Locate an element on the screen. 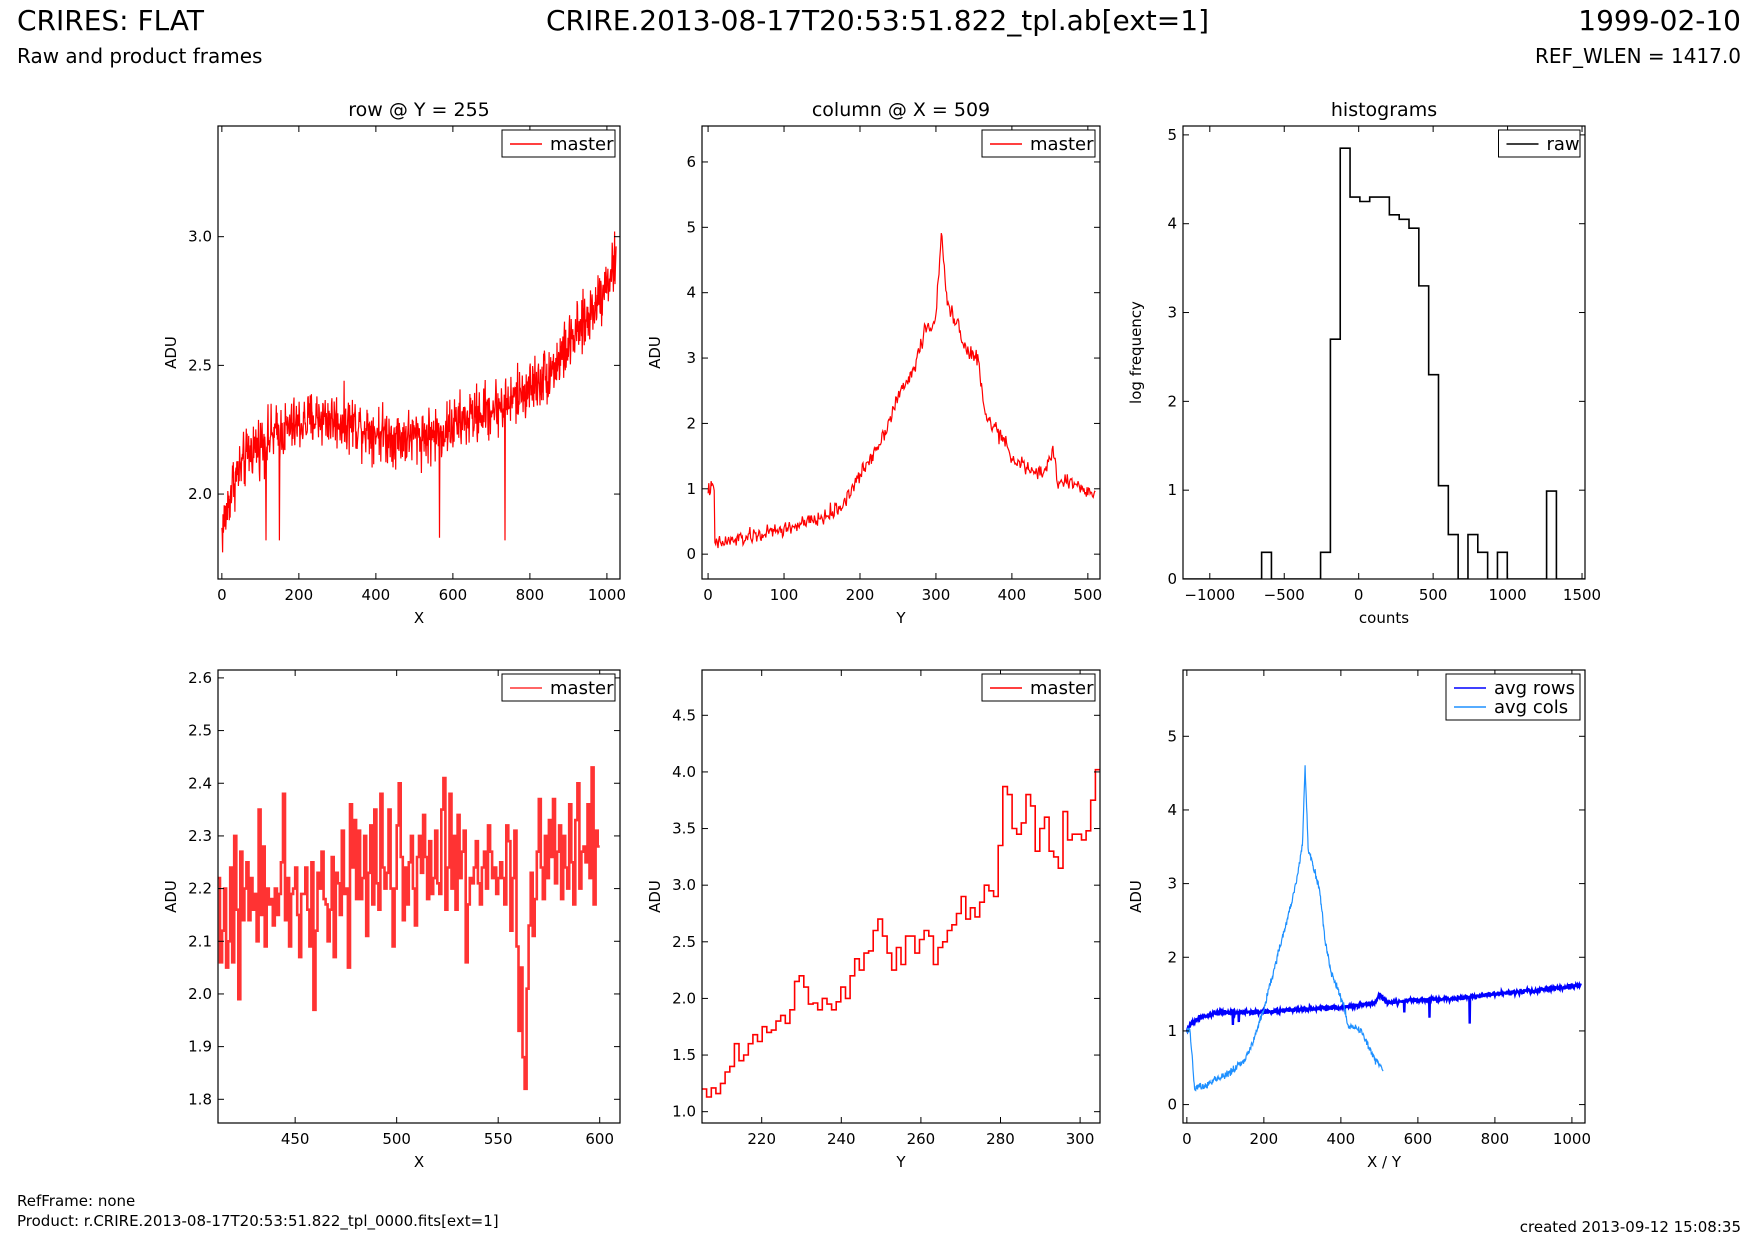 The height and width of the screenshot is (1245, 1755). y-tick-label: 2.5 is located at coordinates (200, 365).